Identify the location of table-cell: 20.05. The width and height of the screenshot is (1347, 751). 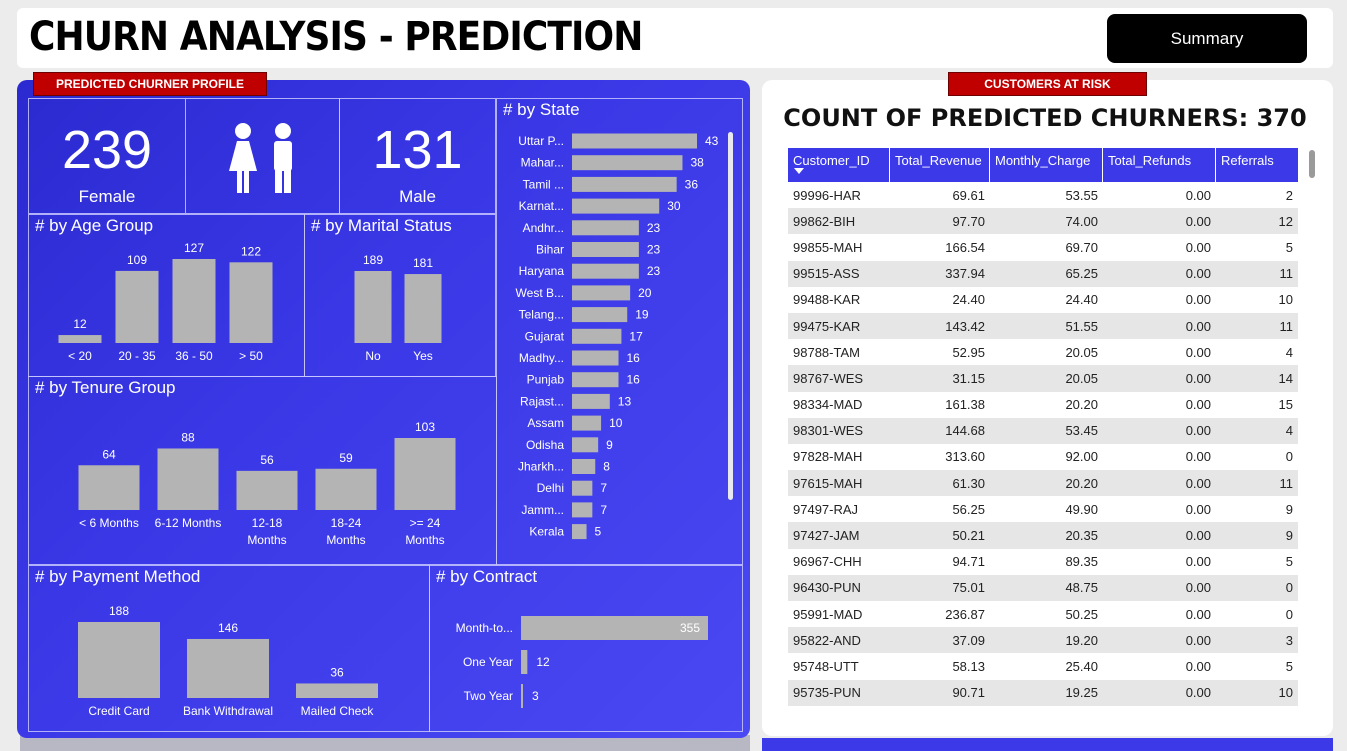
(1081, 378).